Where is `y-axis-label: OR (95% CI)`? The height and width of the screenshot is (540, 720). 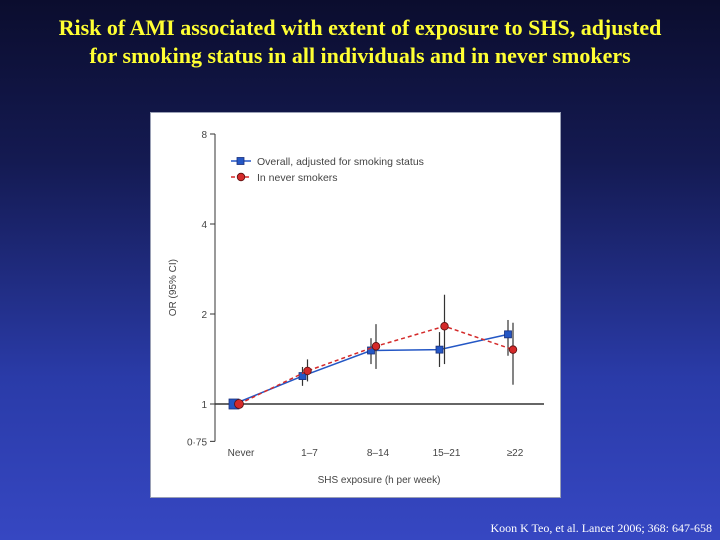
y-axis-label: OR (95% CI) is located at coordinates (173, 287).